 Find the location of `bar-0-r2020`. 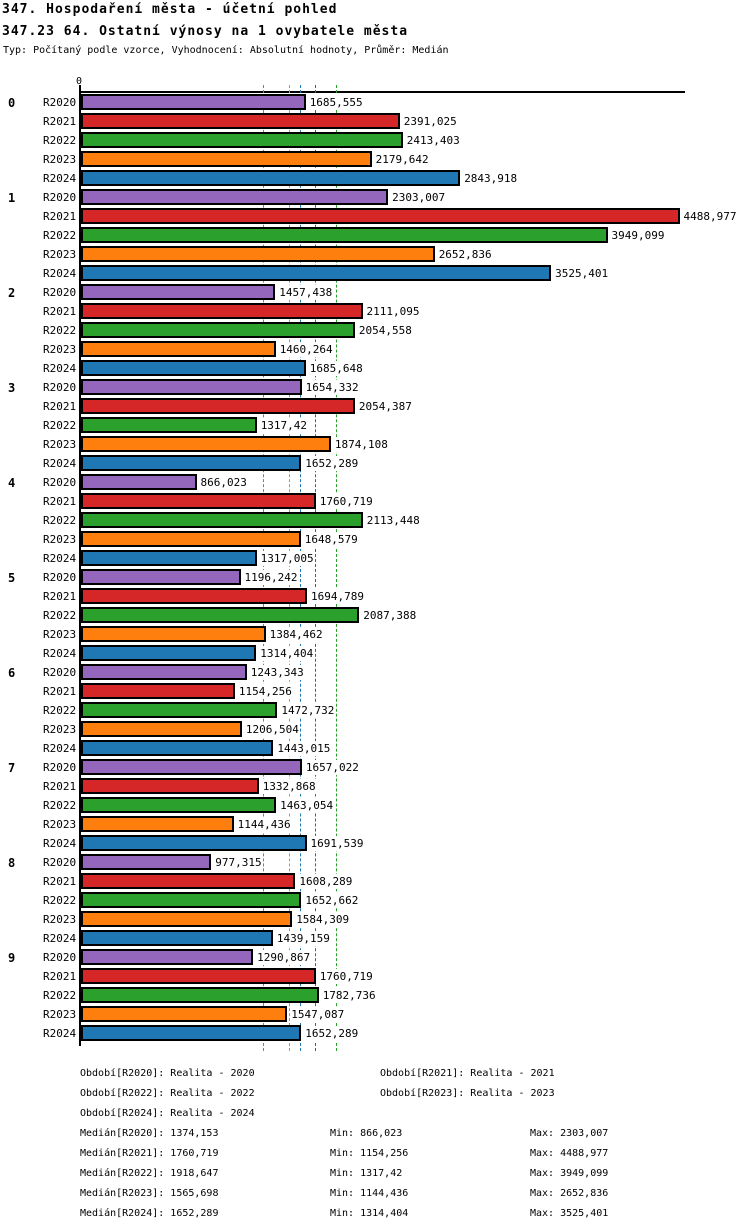

bar-0-r2020 is located at coordinates (193, 102).